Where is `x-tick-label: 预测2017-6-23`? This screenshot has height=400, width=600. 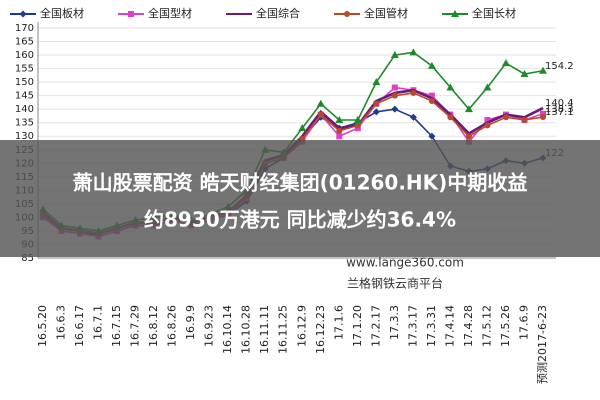
x-tick-label: 预测2017-6-23 is located at coordinates (542, 344).